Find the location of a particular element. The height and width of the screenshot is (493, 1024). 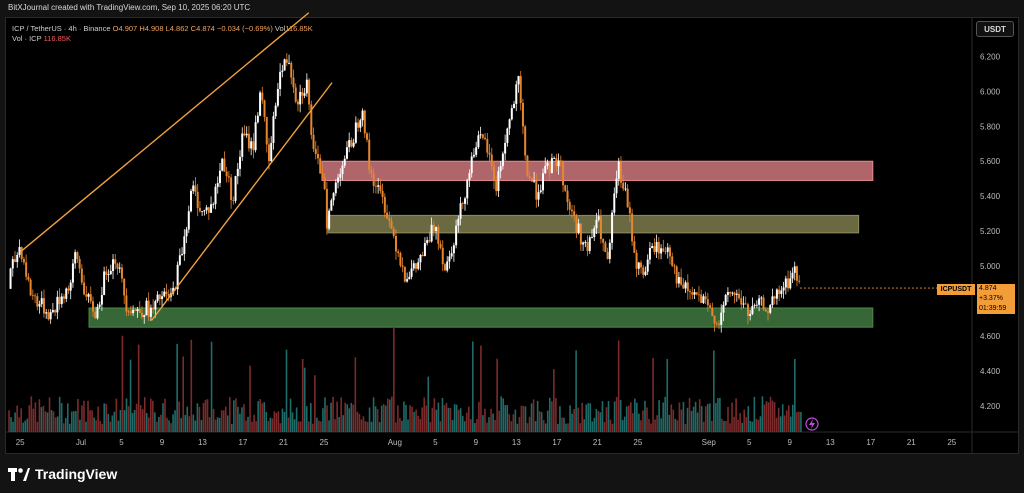

currency-button: USDT is located at coordinates (995, 29).